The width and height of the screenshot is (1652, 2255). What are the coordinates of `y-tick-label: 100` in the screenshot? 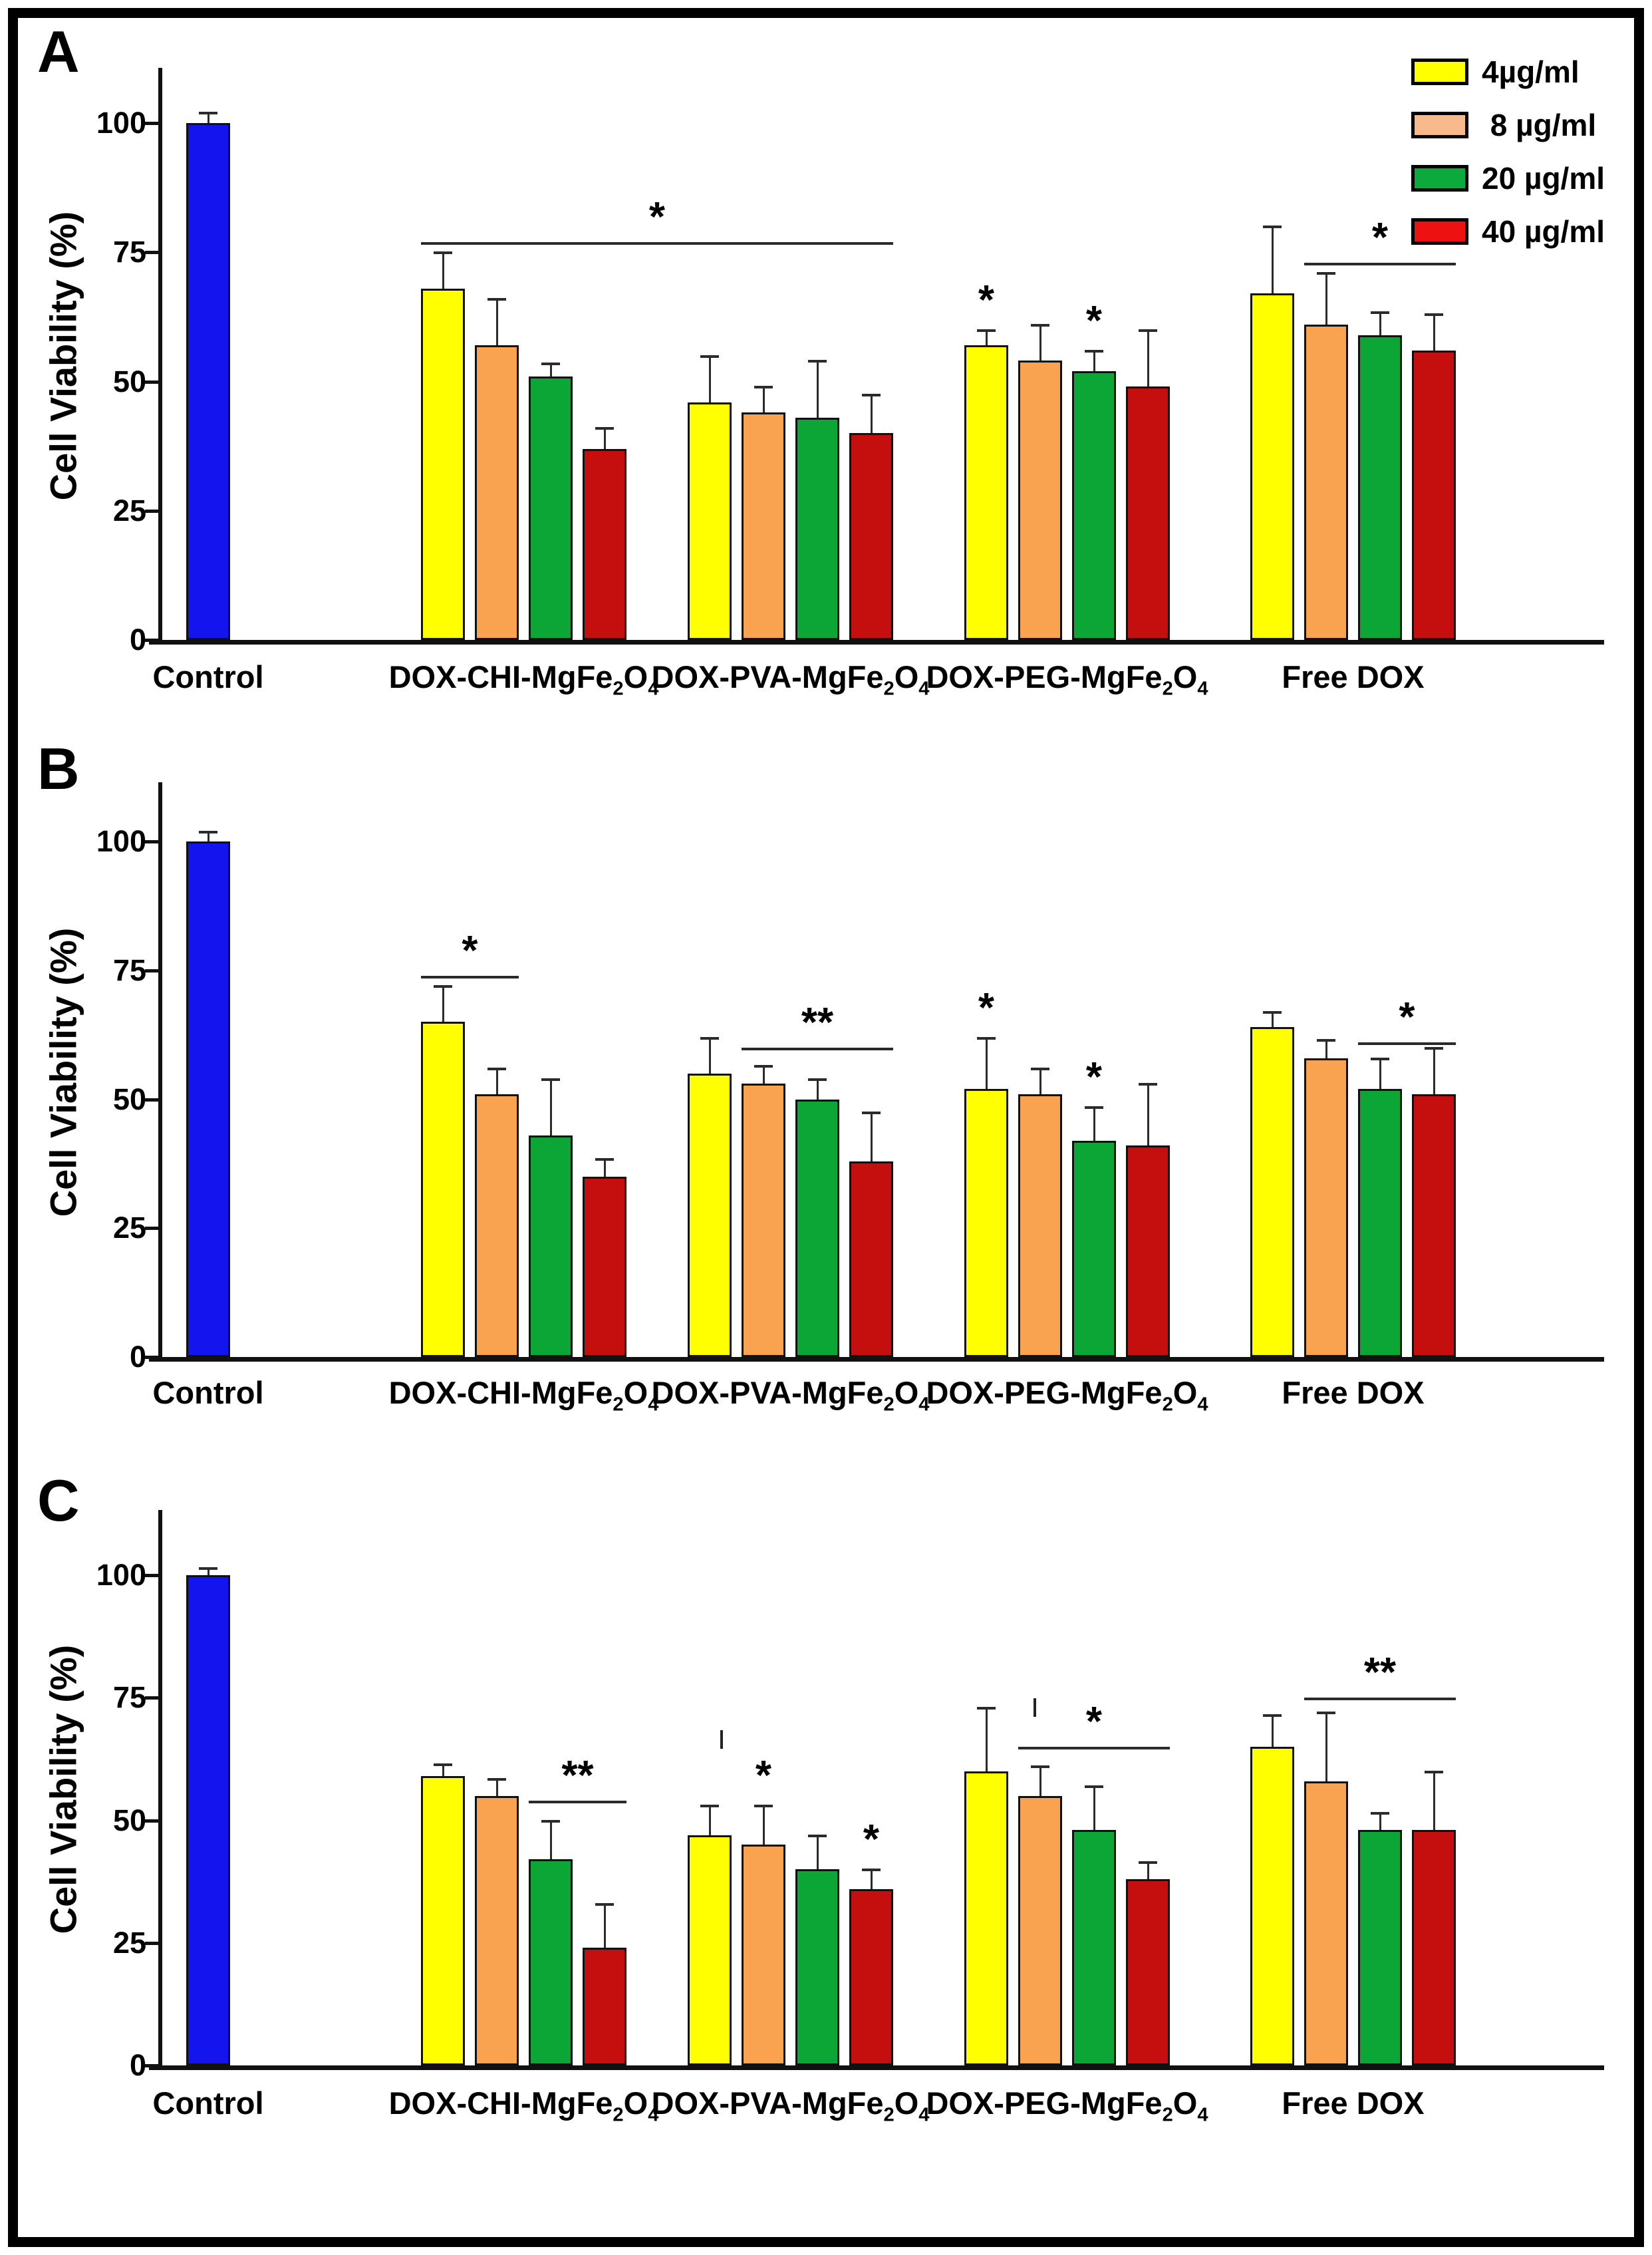 It's located at (121, 123).